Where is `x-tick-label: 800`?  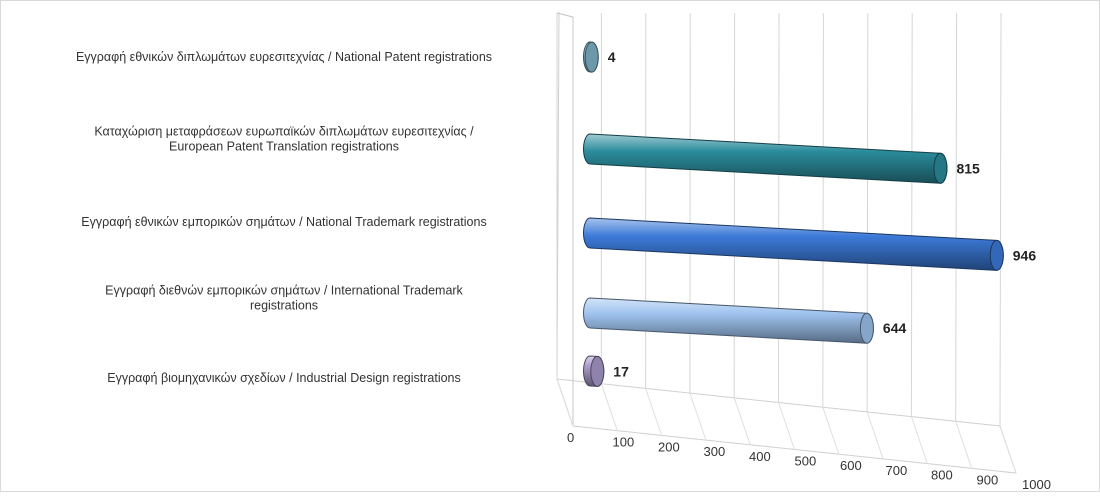 x-tick-label: 800 is located at coordinates (942, 475).